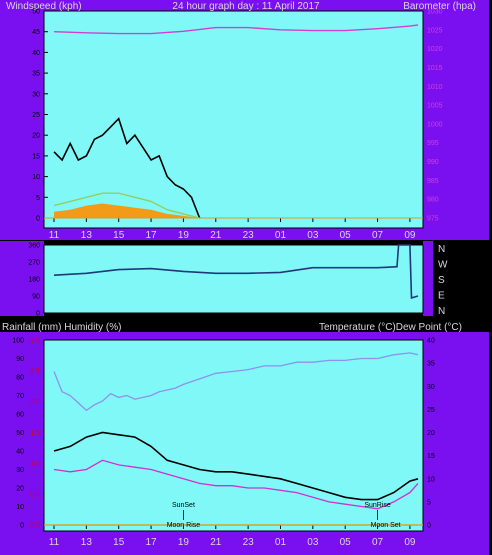 The image size is (492, 555). I want to click on panel2-left-tick: 90, so click(36, 297).